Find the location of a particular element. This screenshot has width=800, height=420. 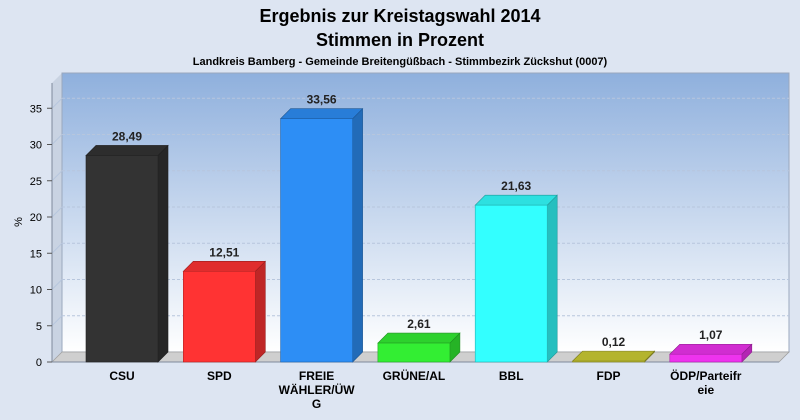

bar-value-label: 0,12 is located at coordinates (614, 342).